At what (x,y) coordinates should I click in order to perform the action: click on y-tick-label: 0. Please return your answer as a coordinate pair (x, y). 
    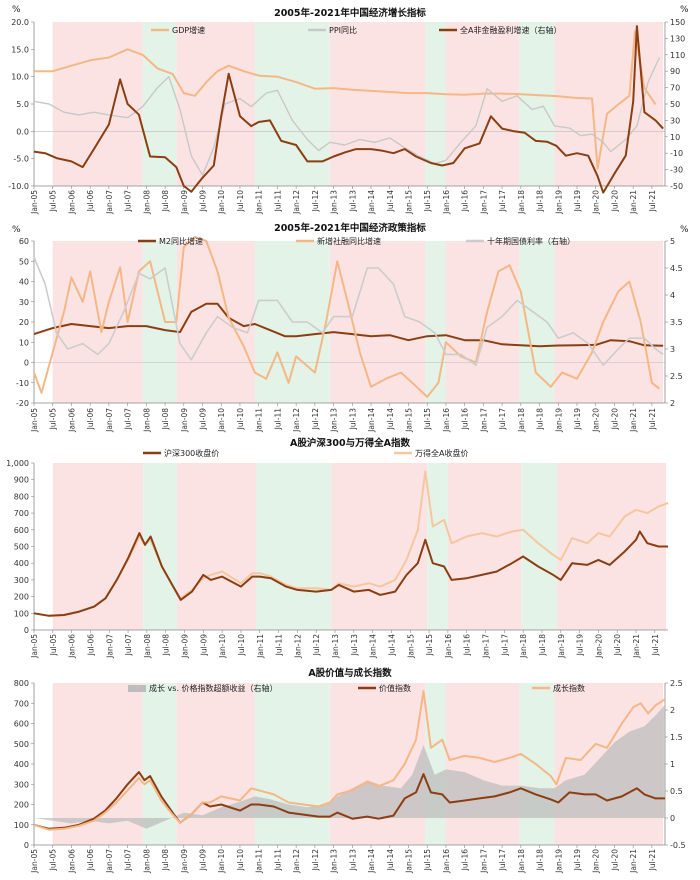
    Looking at the image, I should click on (26, 363).